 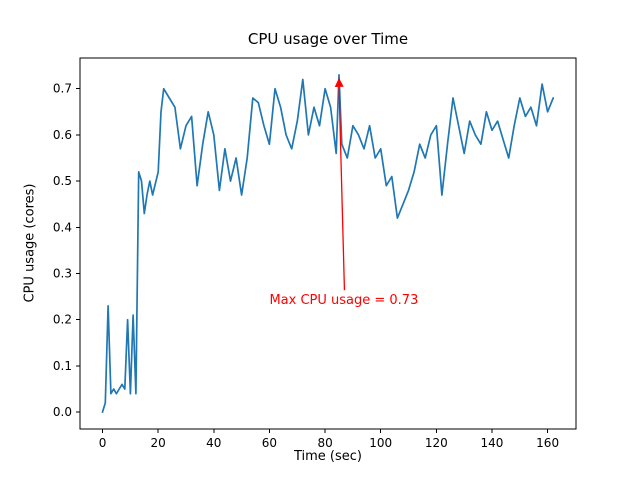 What do you see at coordinates (62, 412) in the screenshot?
I see `y-tick-label: 0.0` at bounding box center [62, 412].